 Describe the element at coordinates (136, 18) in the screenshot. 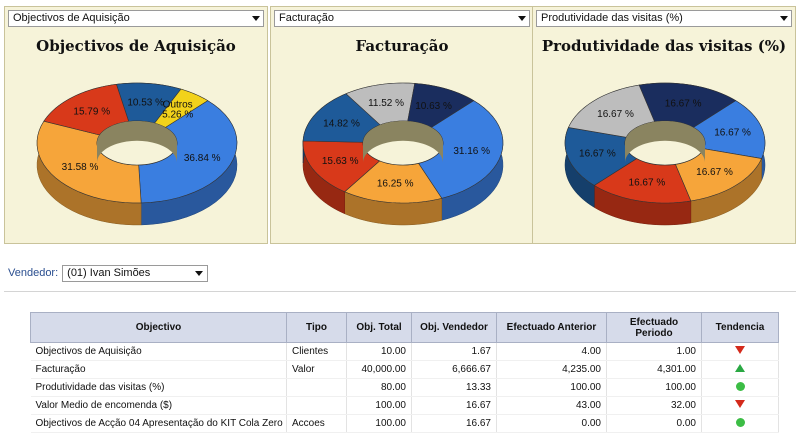

I see `metric-select-1: Objectivos de Aquisição` at that location.